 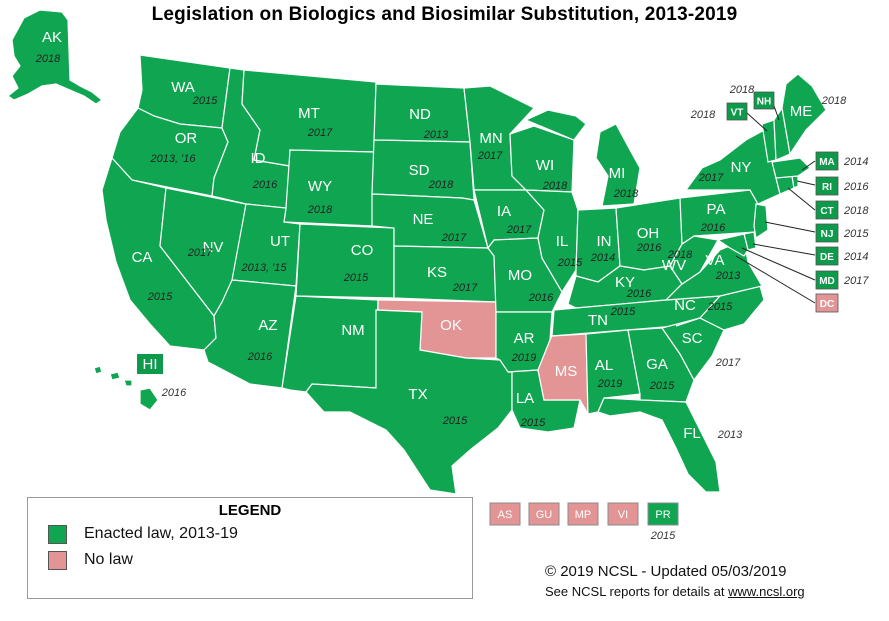 I want to click on state-year-ar: 2019, so click(x=523, y=358).